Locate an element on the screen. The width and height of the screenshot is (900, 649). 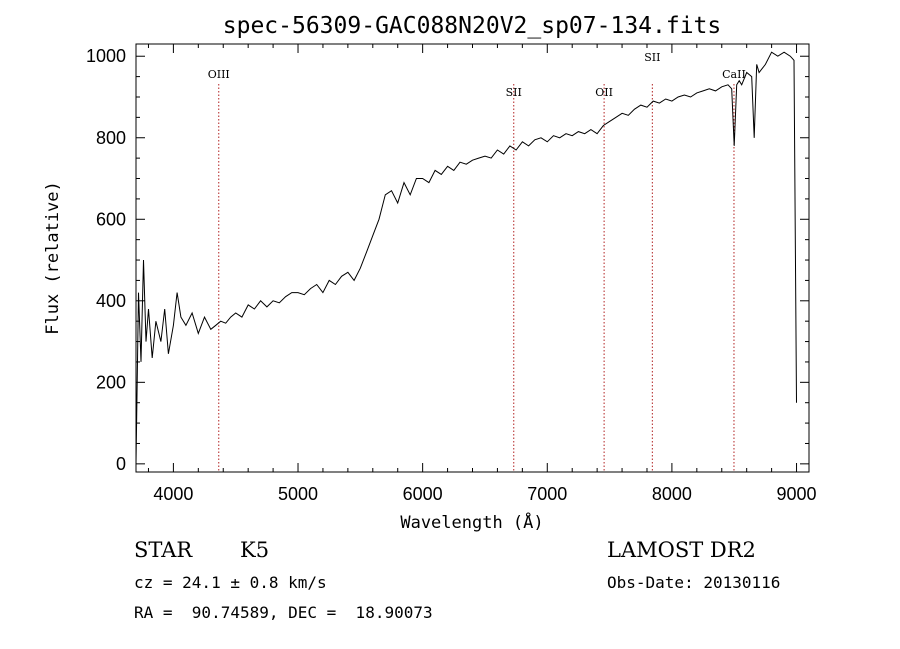
object-class: STAR is located at coordinates (163, 550).